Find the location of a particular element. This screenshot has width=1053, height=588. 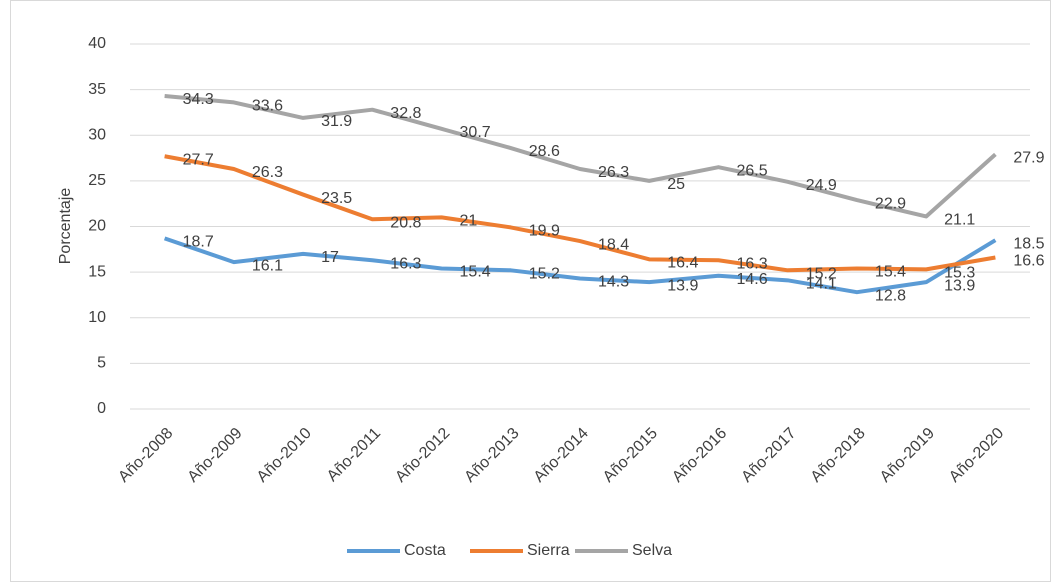

data-label: 16.1 is located at coordinates (267, 265).